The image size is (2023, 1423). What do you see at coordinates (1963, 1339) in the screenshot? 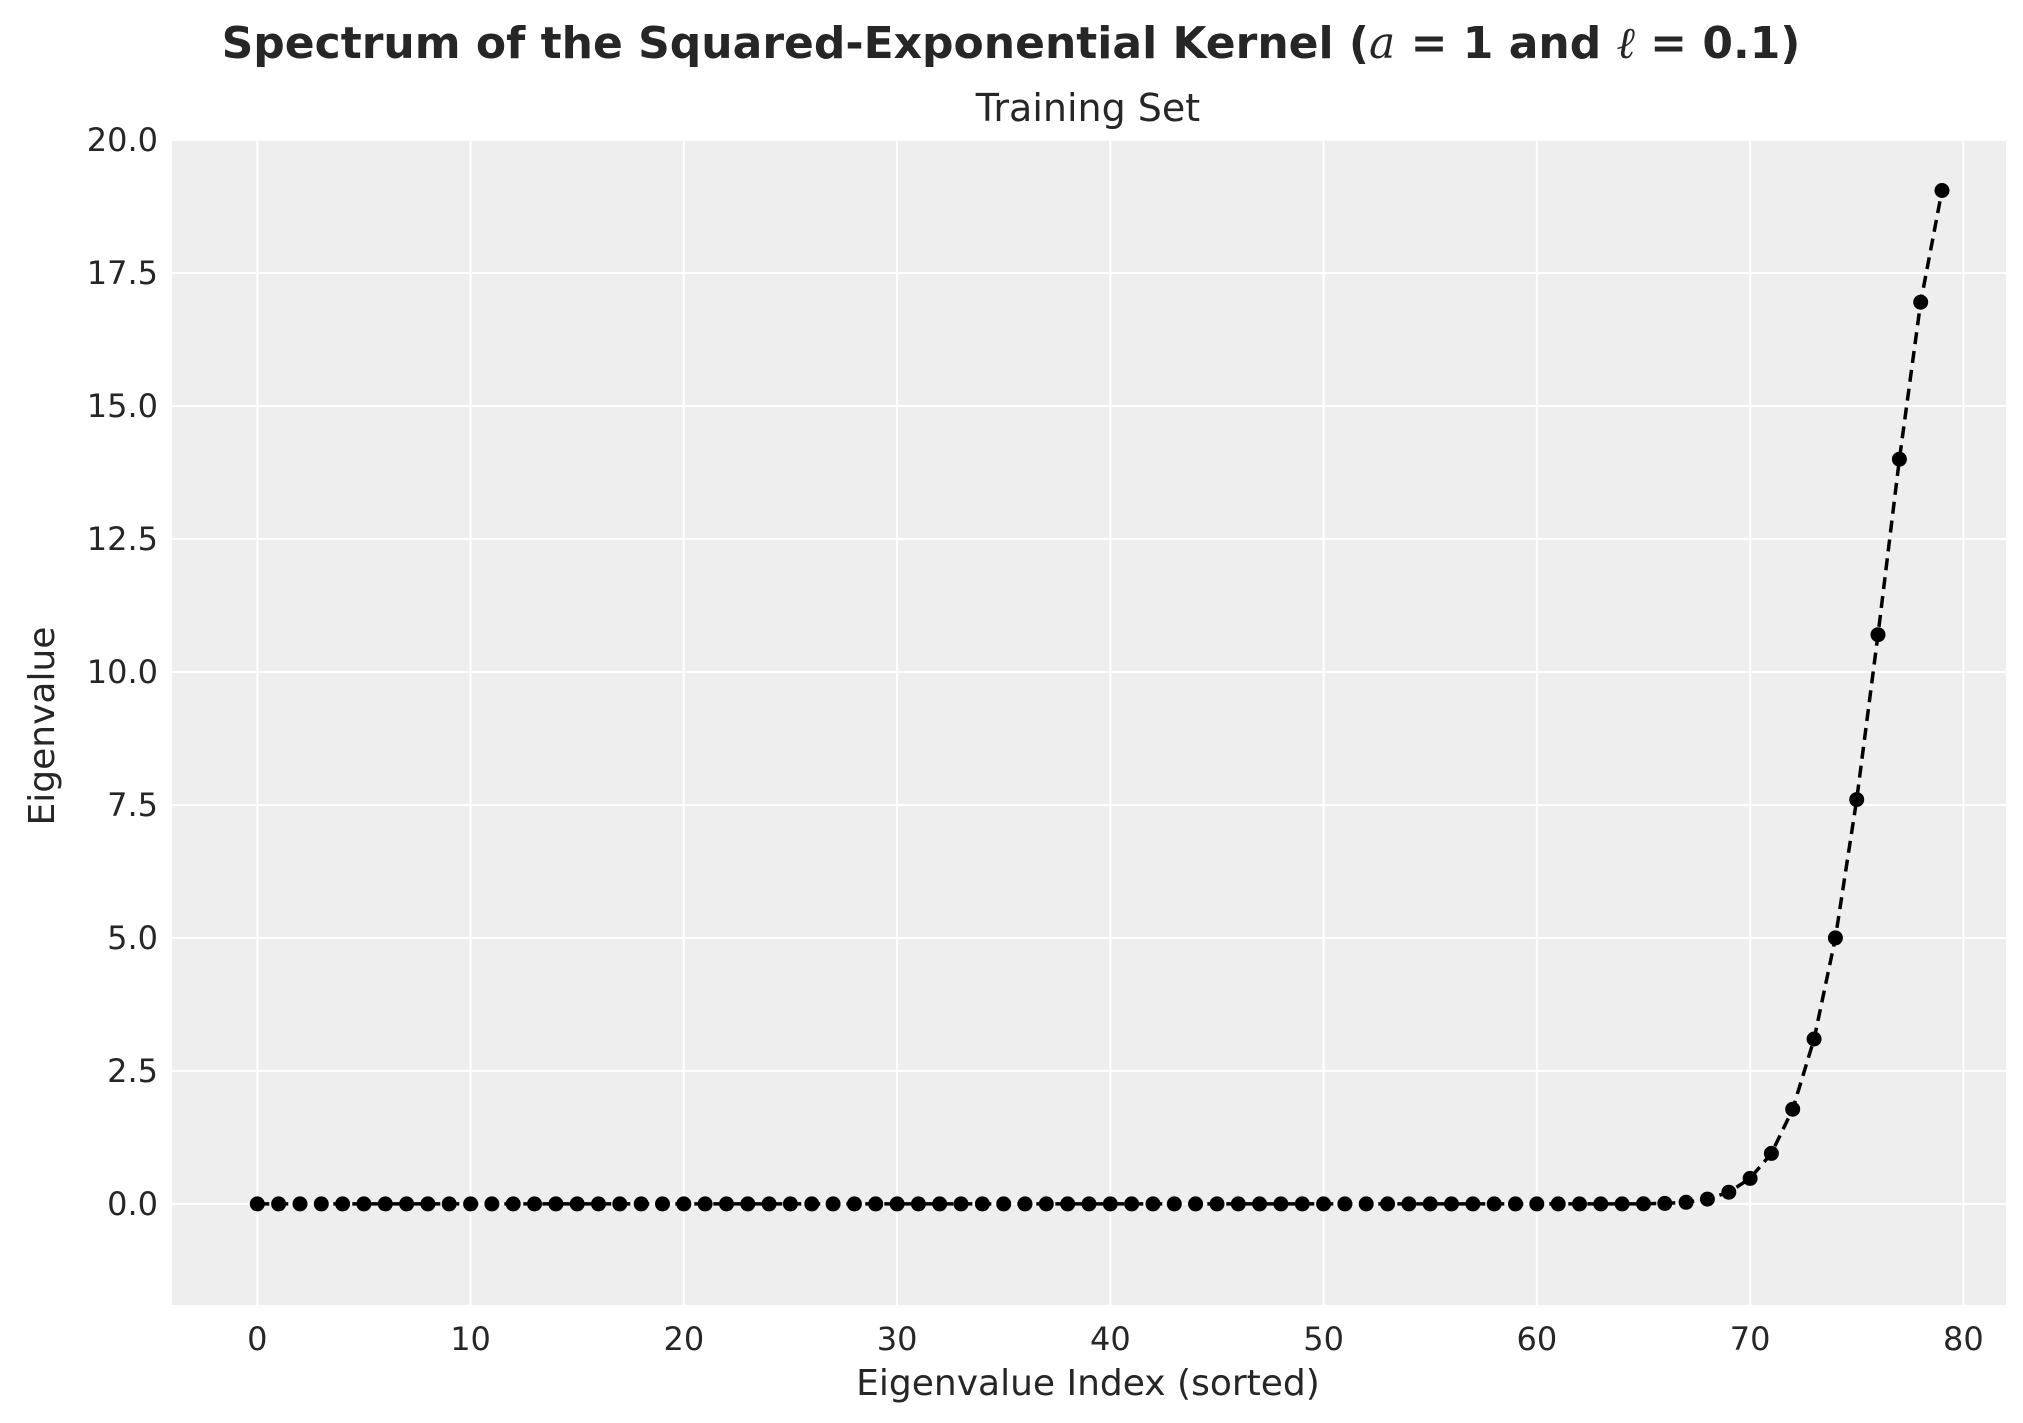
I see `x-tick-label: 80` at bounding box center [1963, 1339].